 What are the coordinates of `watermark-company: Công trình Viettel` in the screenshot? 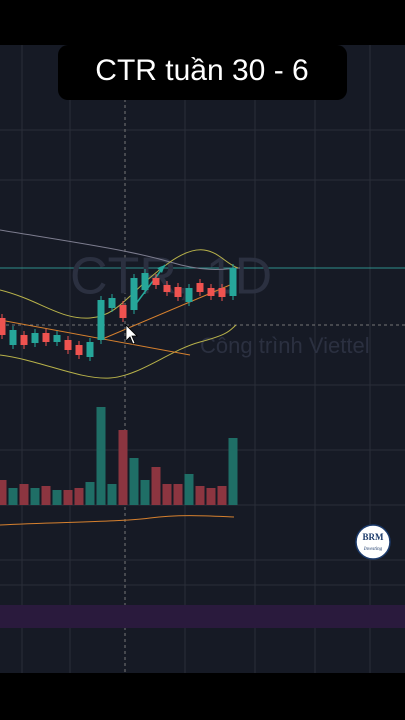 It's located at (285, 345).